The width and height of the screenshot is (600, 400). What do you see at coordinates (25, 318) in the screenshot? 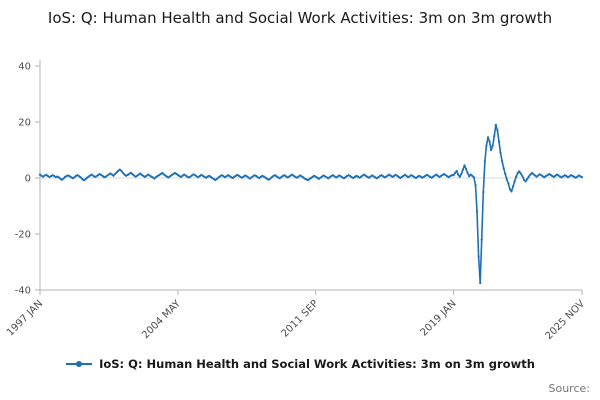
I see `svg-text: 1997 JAN` at bounding box center [25, 318].